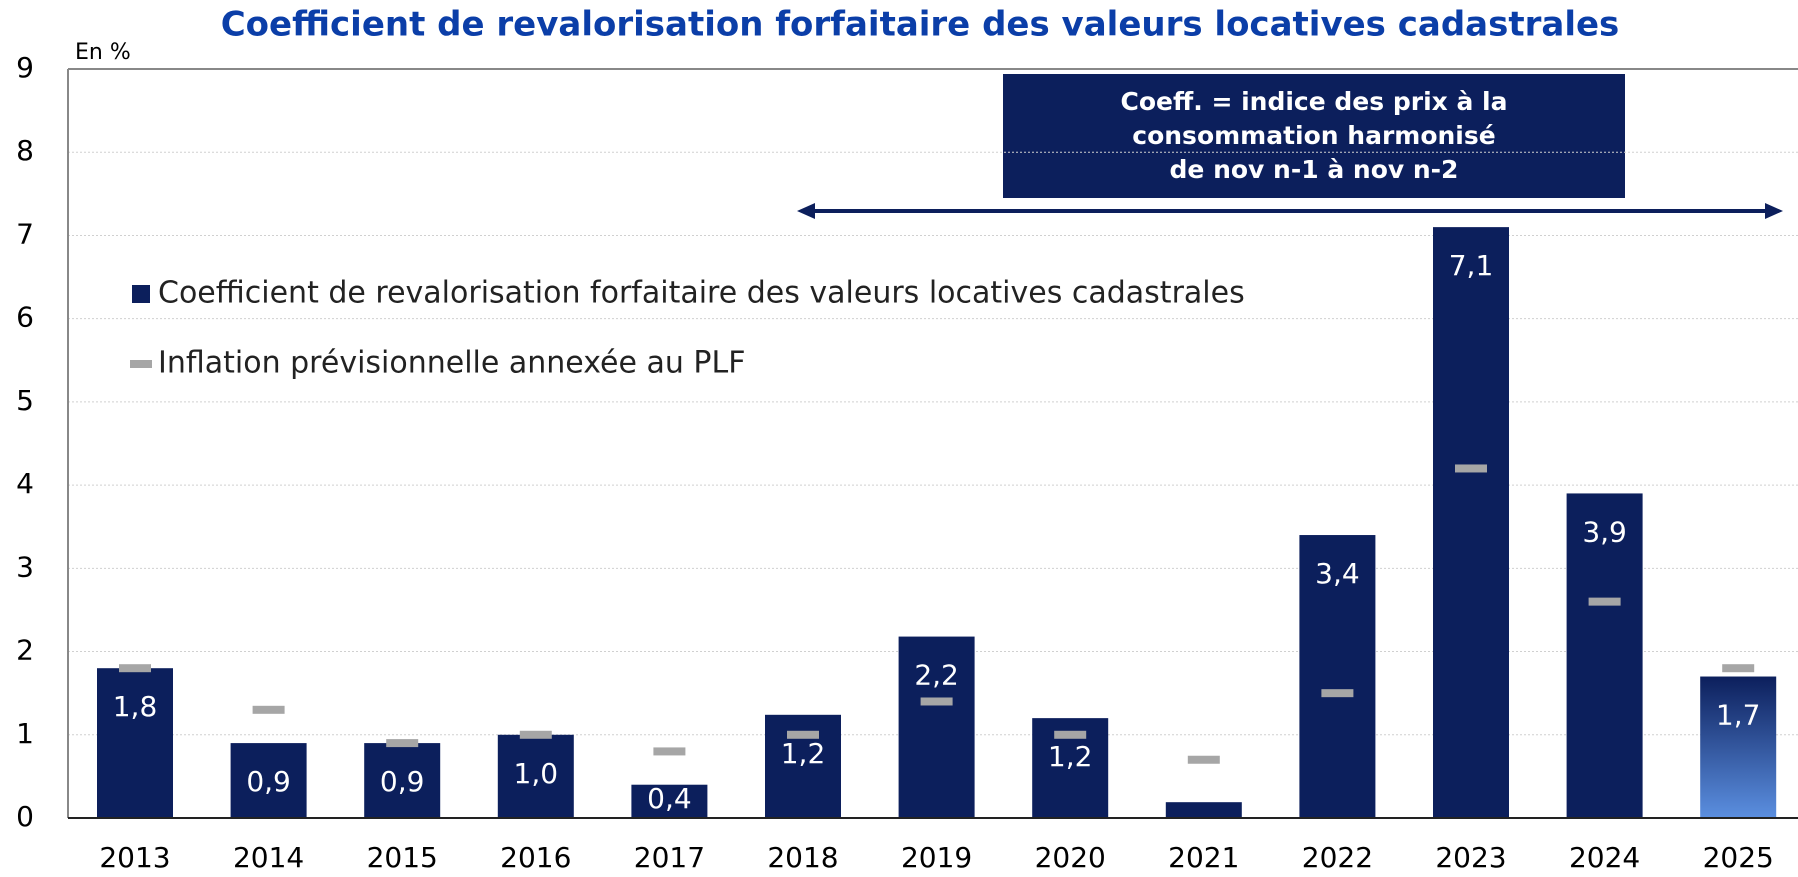 This screenshot has height=877, width=1798. Describe the element at coordinates (25, 566) in the screenshot. I see `y-tick-label: 3` at that location.